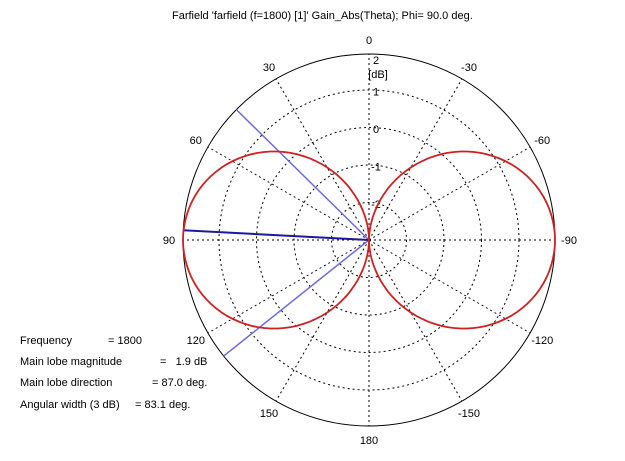  What do you see at coordinates (71, 362) in the screenshot?
I see `magnitude-label: Main lobe magnitude` at bounding box center [71, 362].